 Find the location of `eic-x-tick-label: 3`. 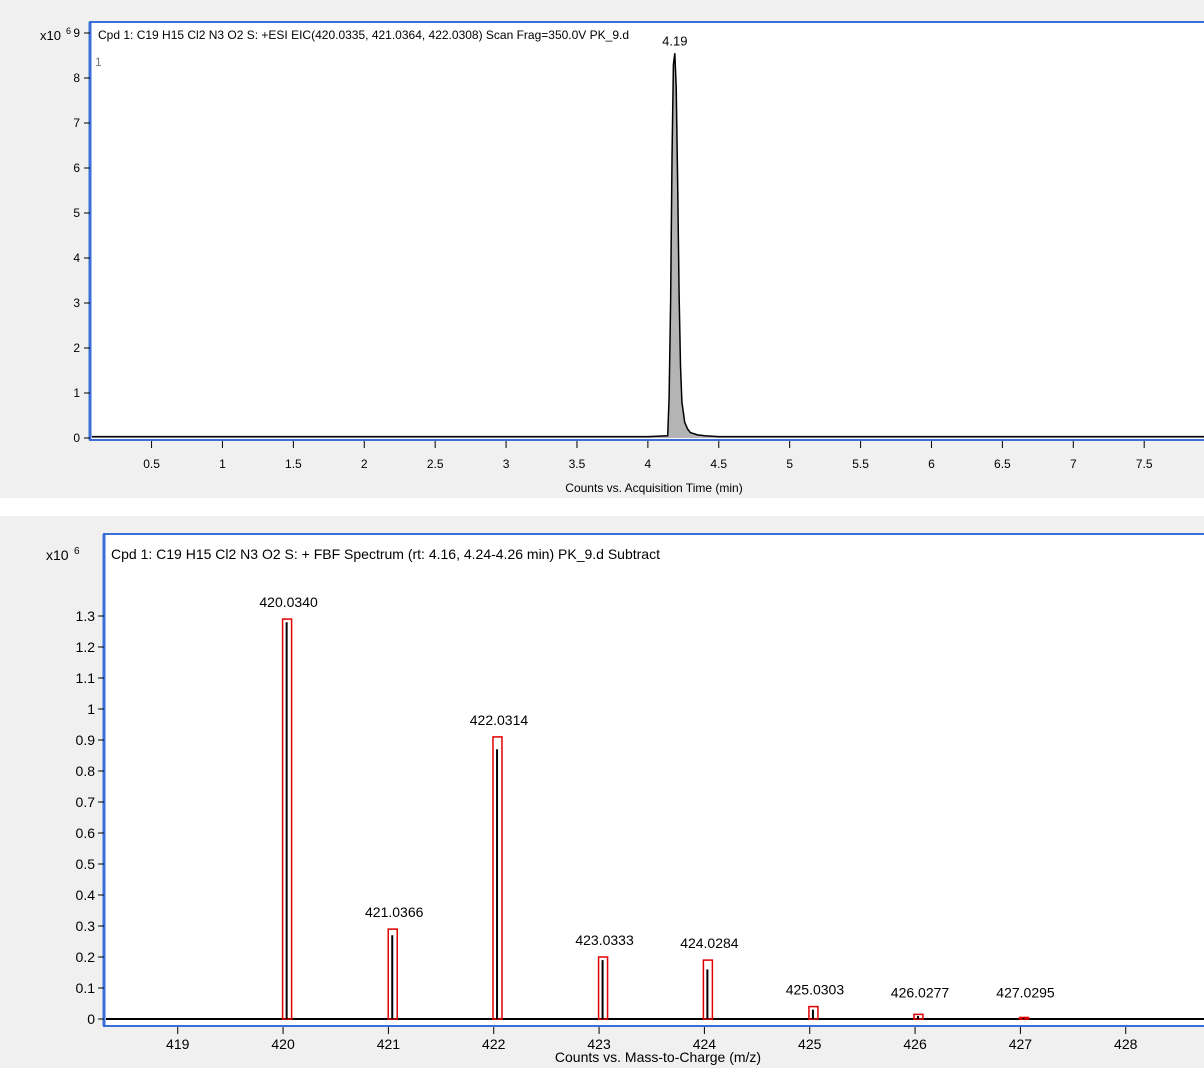

eic-x-tick-label: 3 is located at coordinates (506, 464).